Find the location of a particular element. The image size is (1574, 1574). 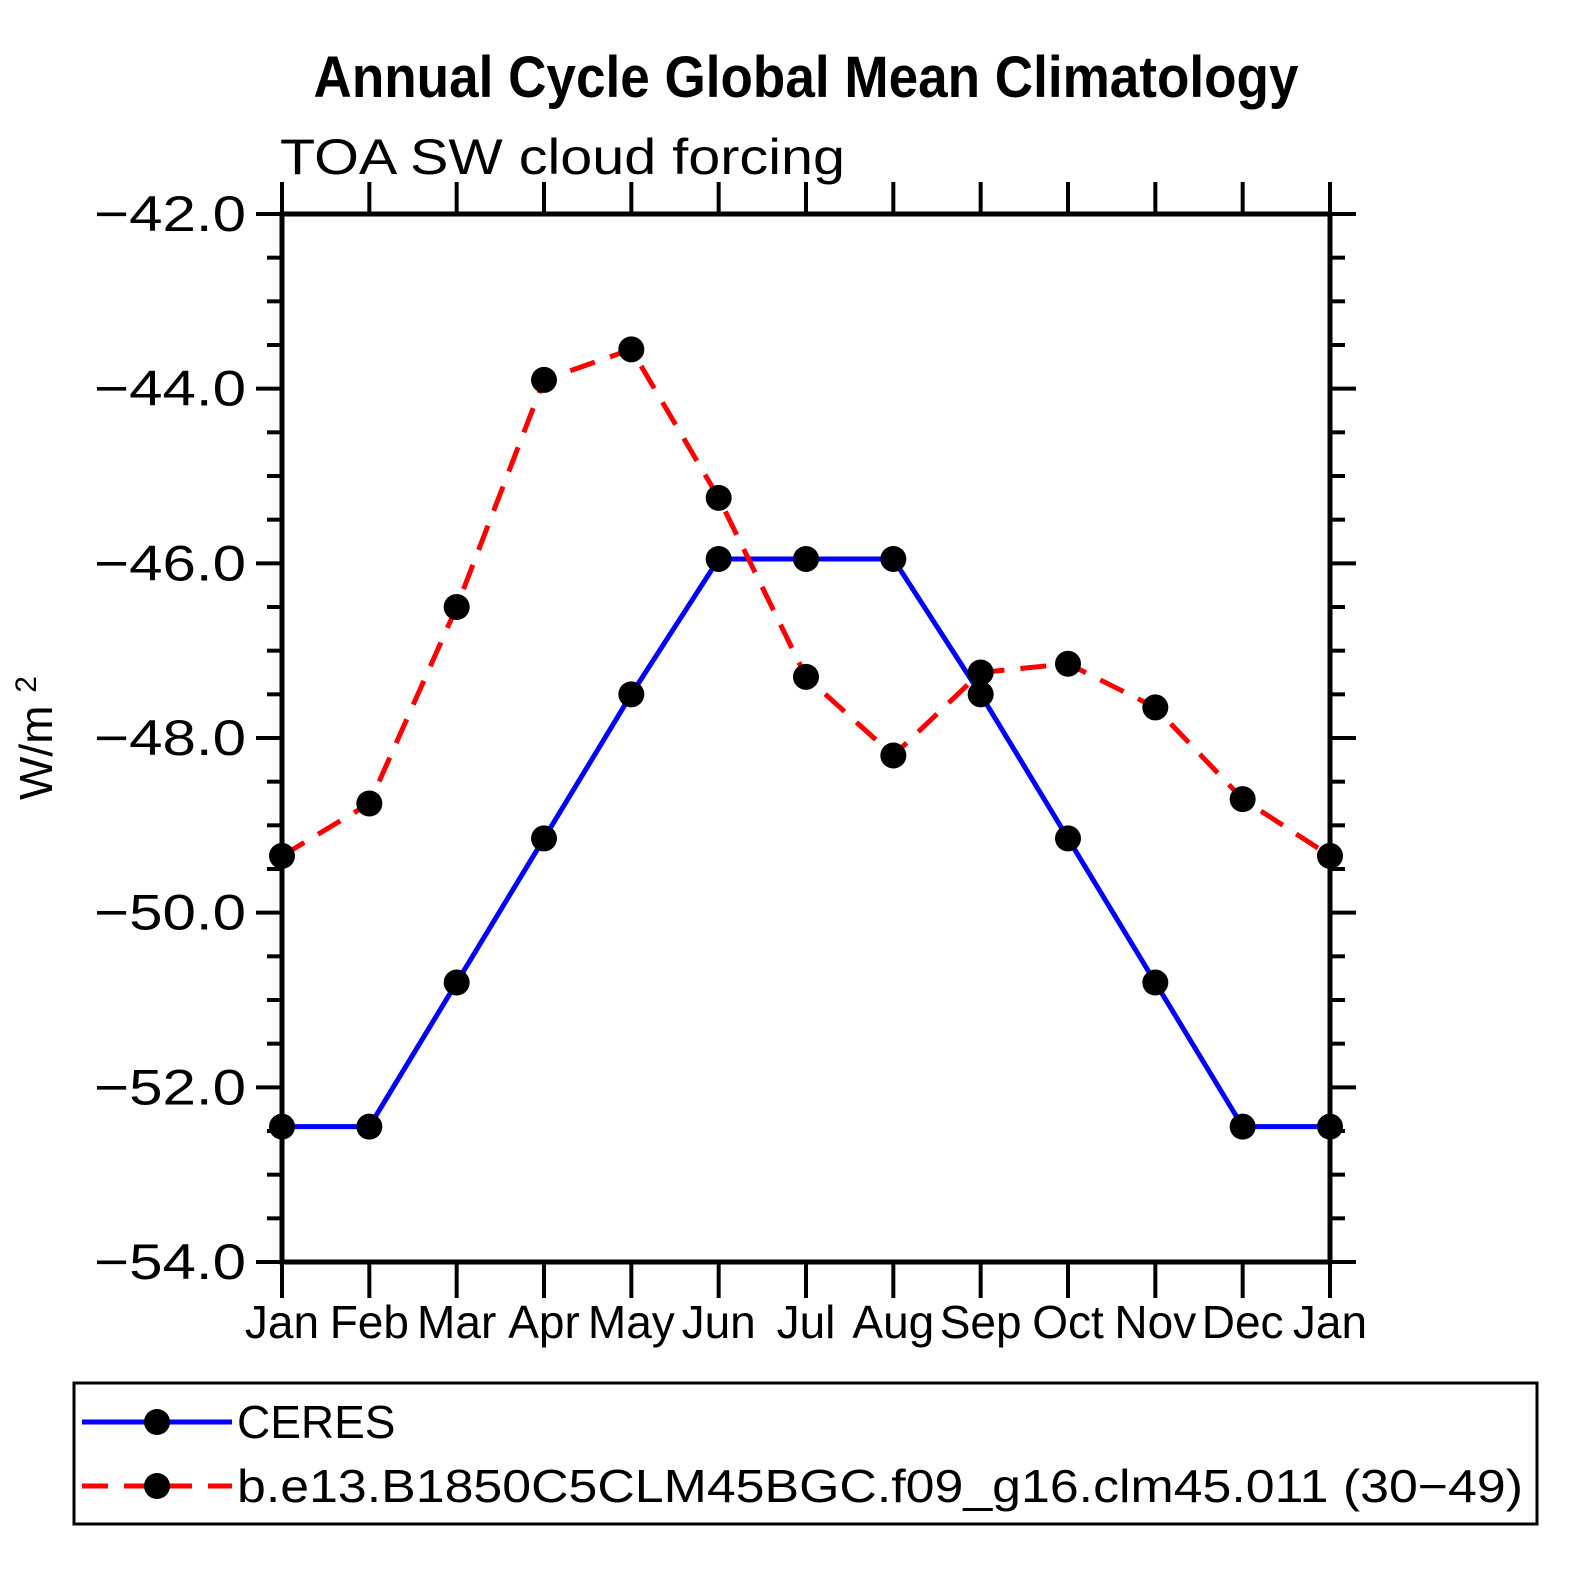

y-tick-label: −42.0 is located at coordinates (170, 214).